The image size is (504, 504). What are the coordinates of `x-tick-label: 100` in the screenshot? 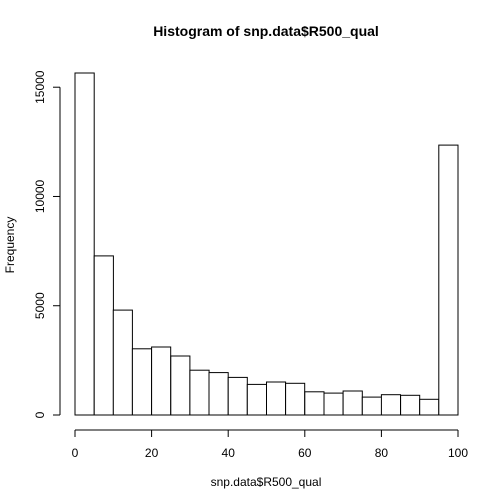 It's located at (458, 453).